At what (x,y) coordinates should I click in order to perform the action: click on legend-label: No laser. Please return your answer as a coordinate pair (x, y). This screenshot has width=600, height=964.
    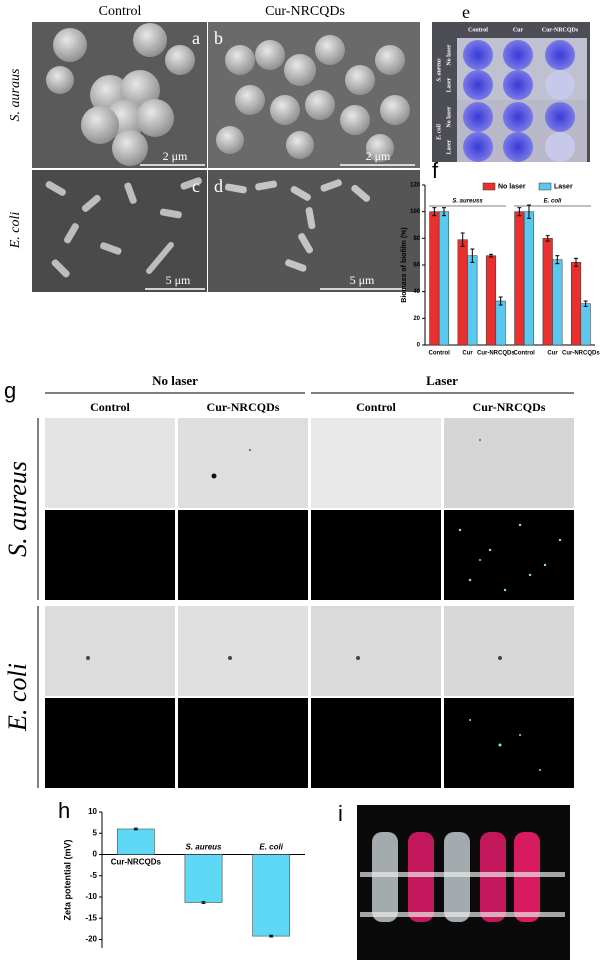
    Looking at the image, I should click on (512, 186).